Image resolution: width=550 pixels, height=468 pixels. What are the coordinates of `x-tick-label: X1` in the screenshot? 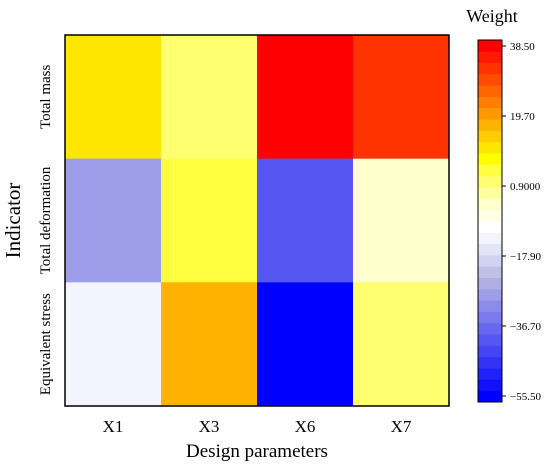 It's located at (113, 426).